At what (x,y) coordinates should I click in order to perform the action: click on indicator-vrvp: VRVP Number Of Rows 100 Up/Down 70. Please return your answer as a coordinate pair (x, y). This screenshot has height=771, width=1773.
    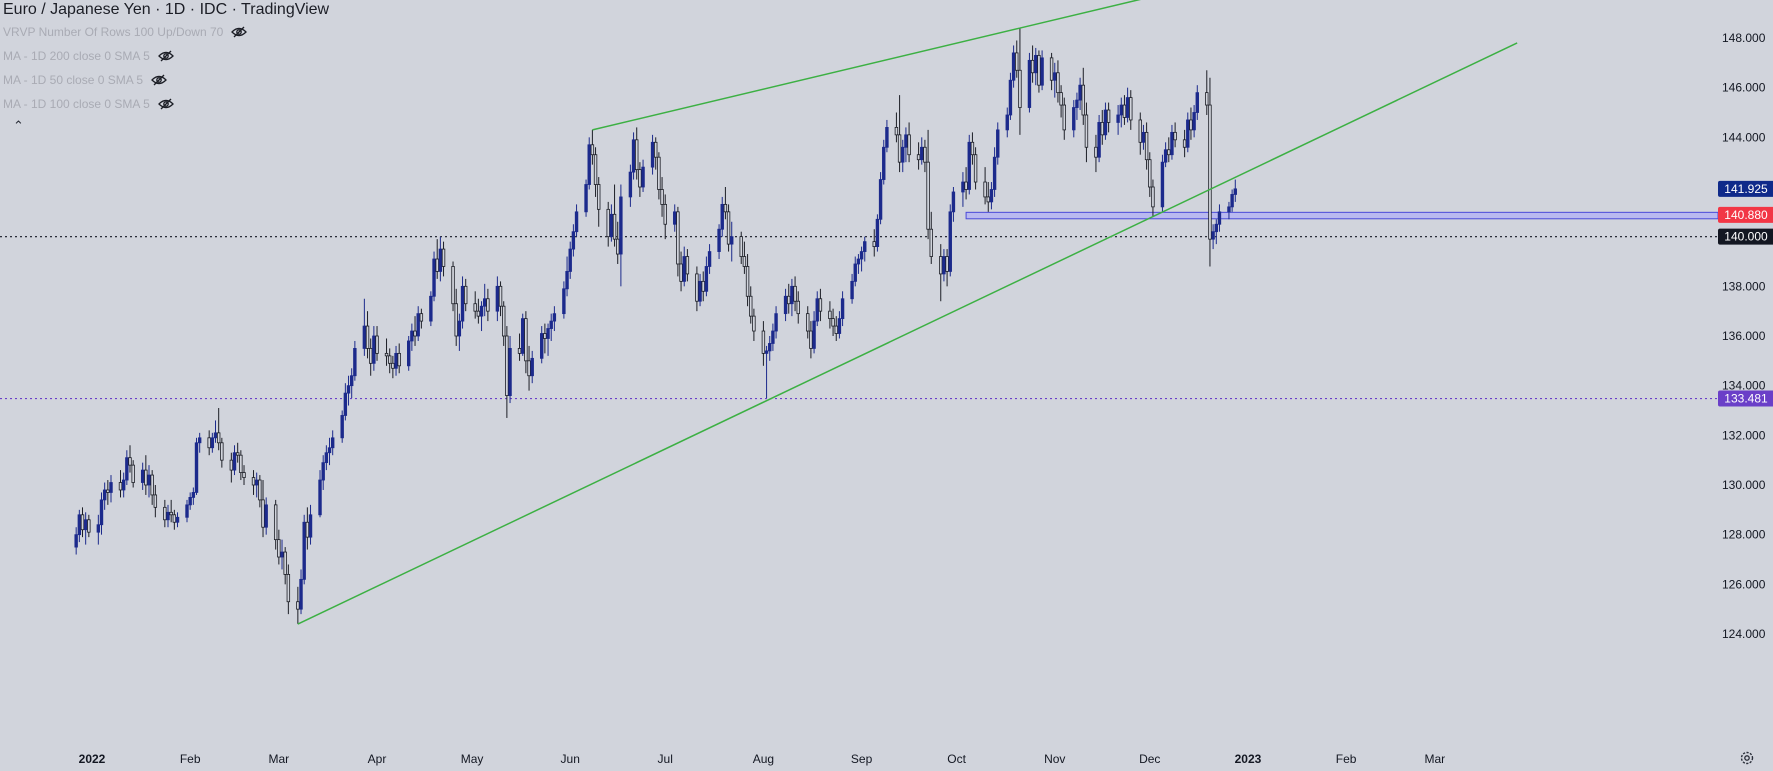
    Looking at the image, I should click on (166, 32).